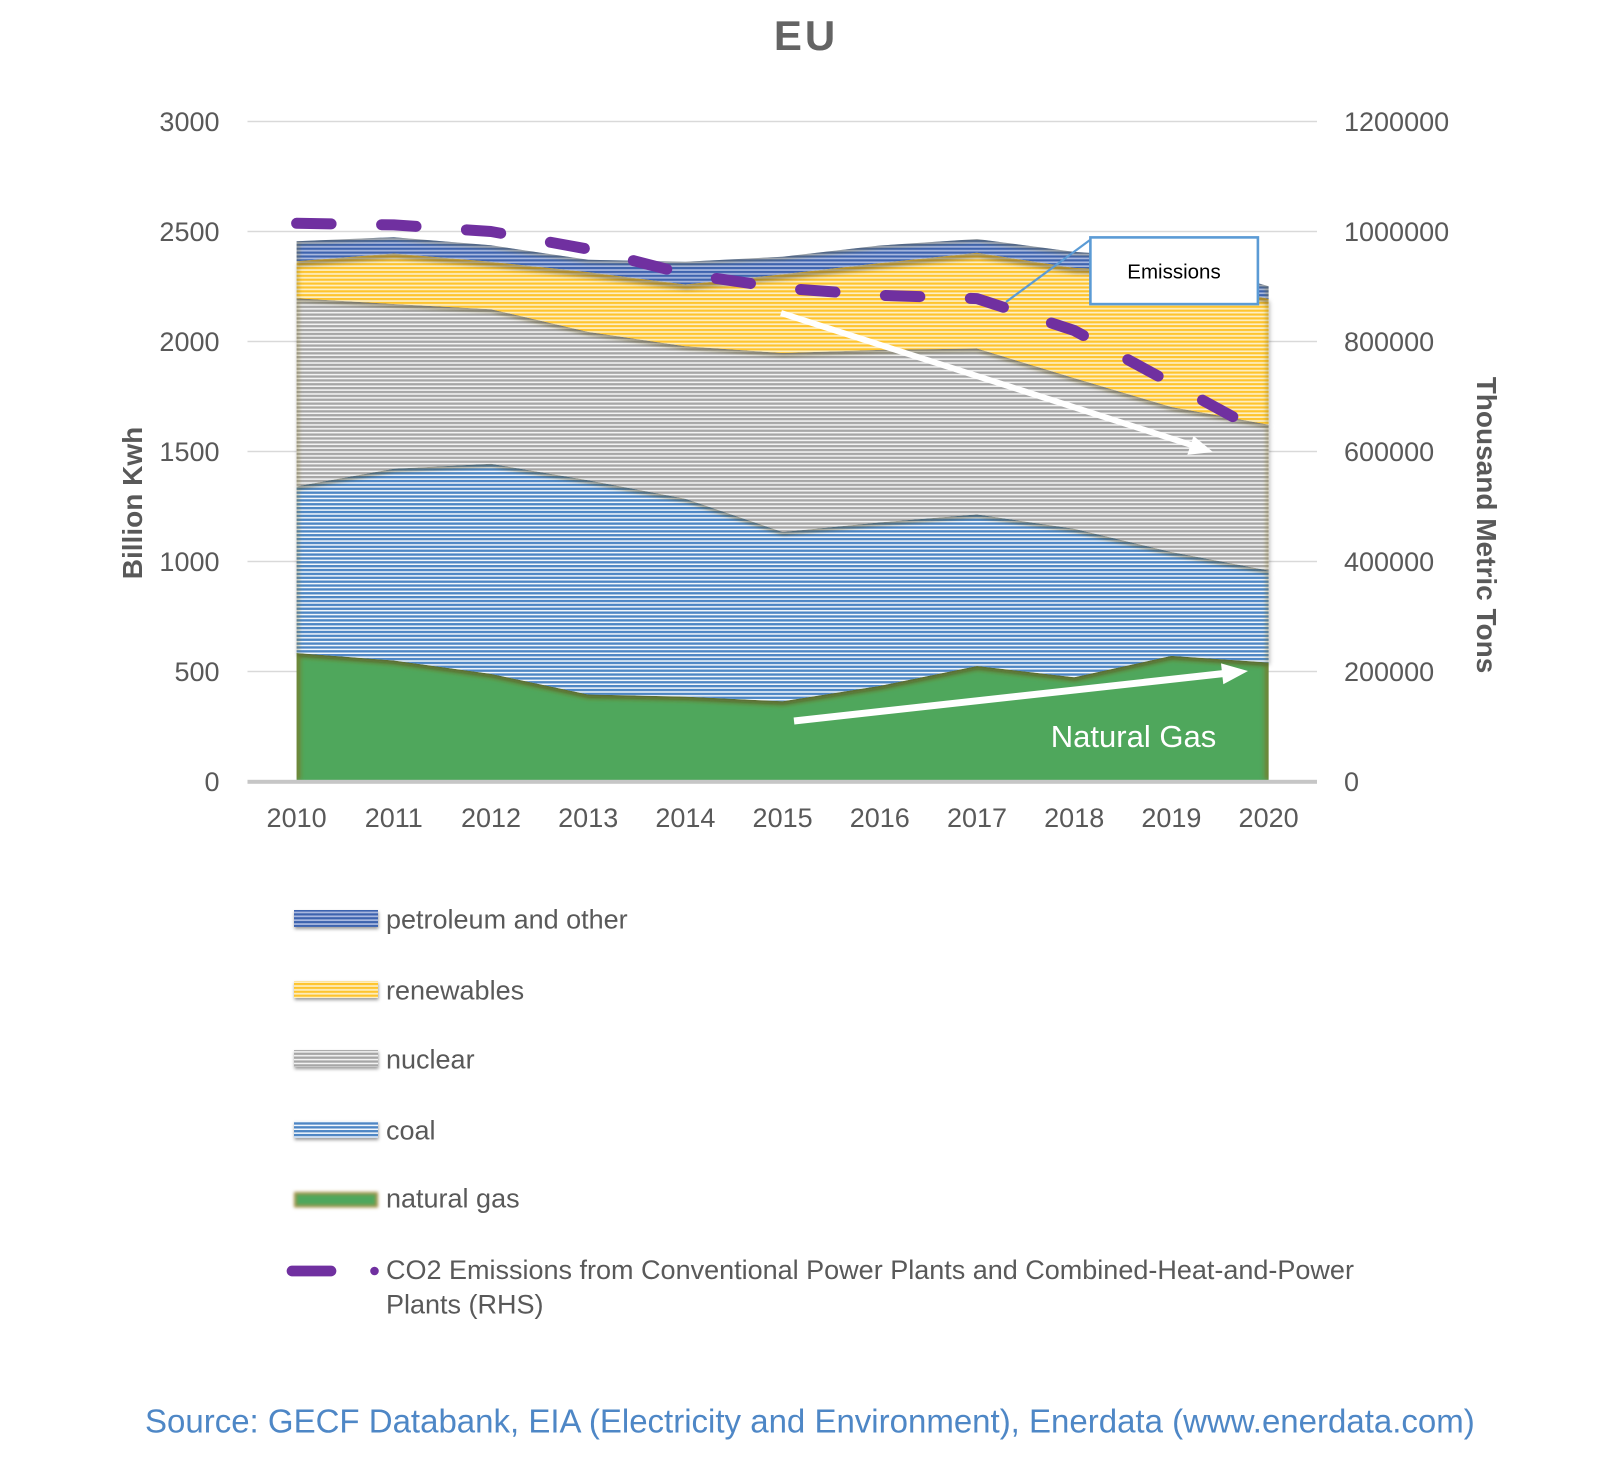 The width and height of the screenshot is (1622, 1461). Describe the element at coordinates (1486, 525) in the screenshot. I see `svg-text: Thousand Metric Tons` at that location.